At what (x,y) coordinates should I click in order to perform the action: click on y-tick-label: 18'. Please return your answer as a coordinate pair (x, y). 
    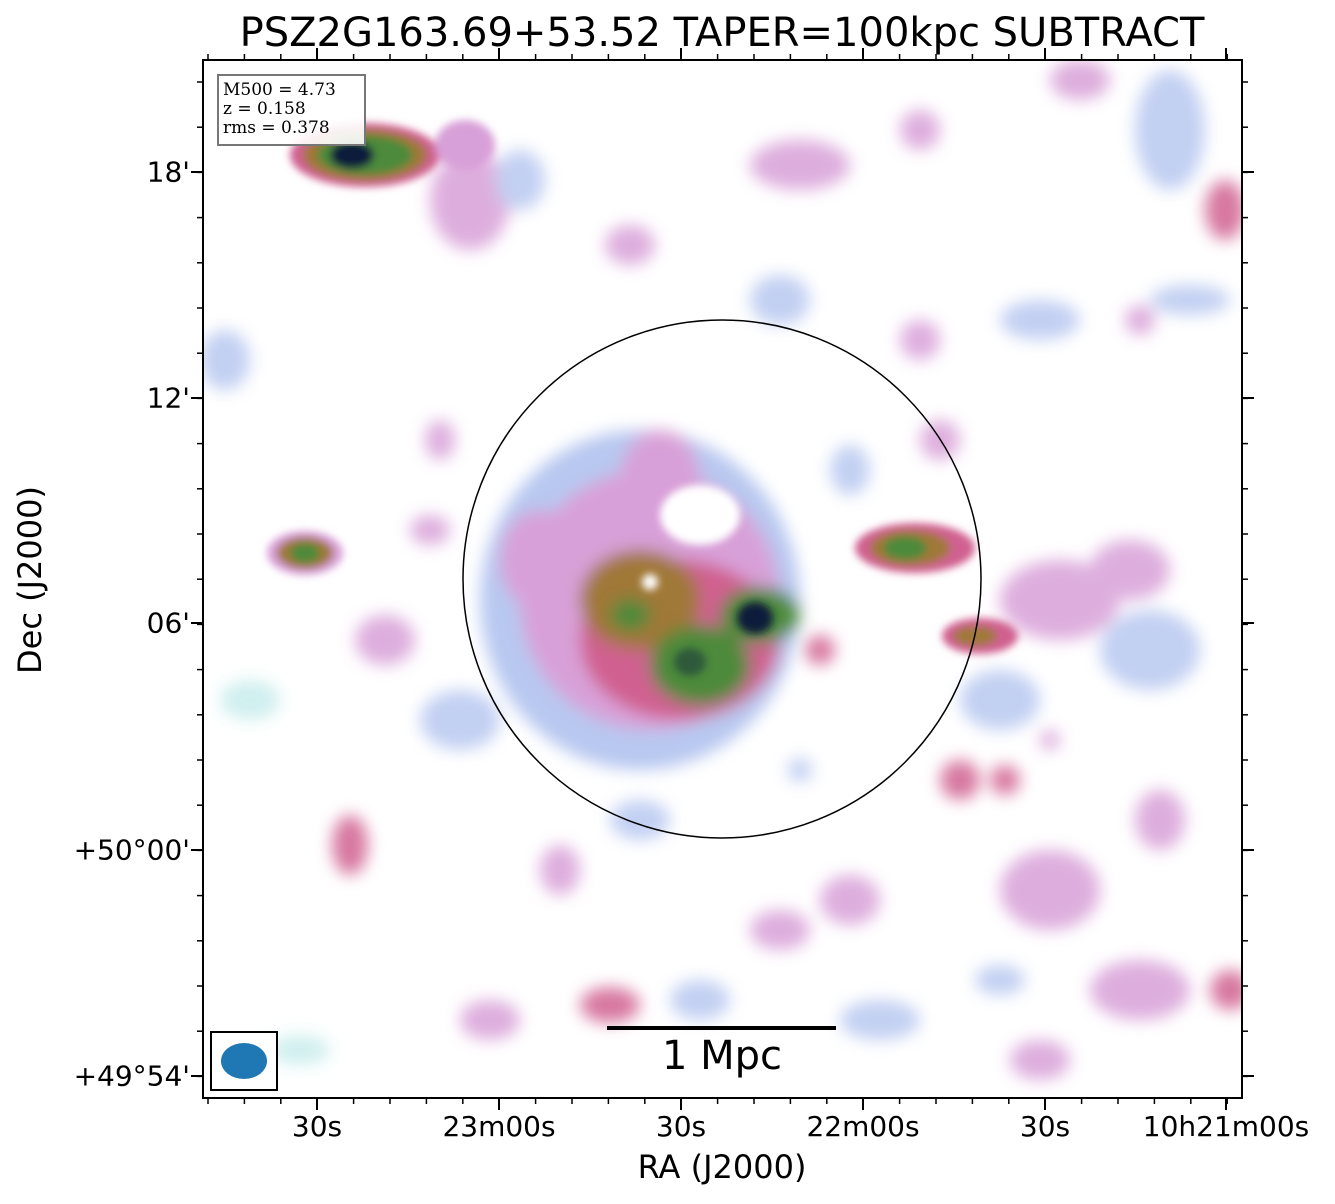
    Looking at the image, I should click on (168, 172).